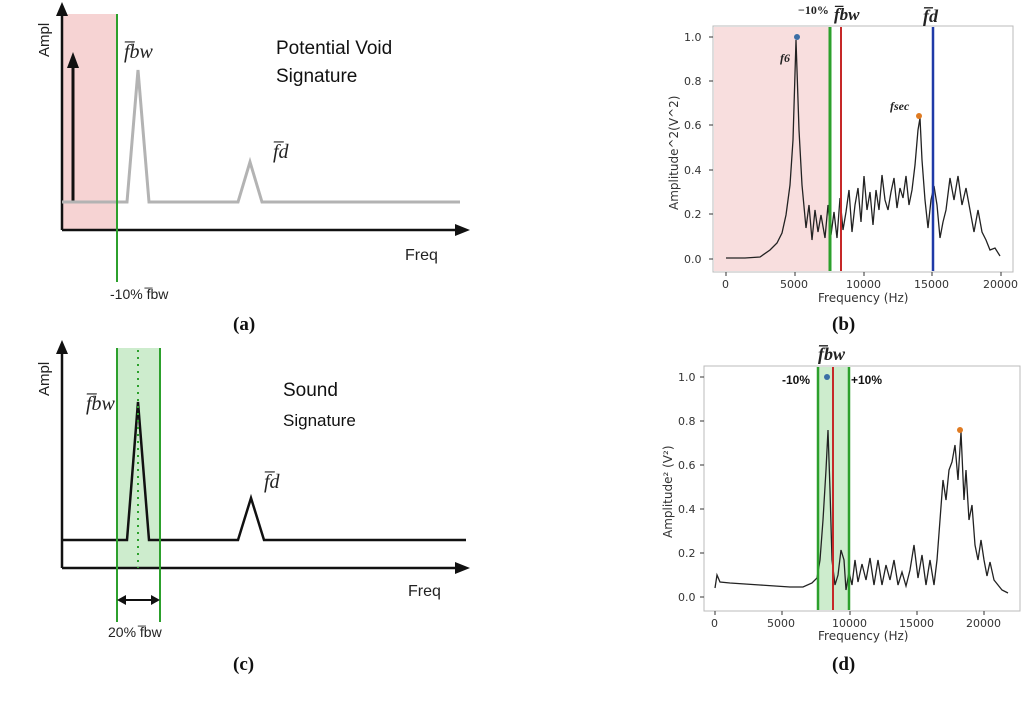  What do you see at coordinates (668, 491) in the screenshot?
I see `y-axis-label: Amplitude² (V²)` at bounding box center [668, 491].